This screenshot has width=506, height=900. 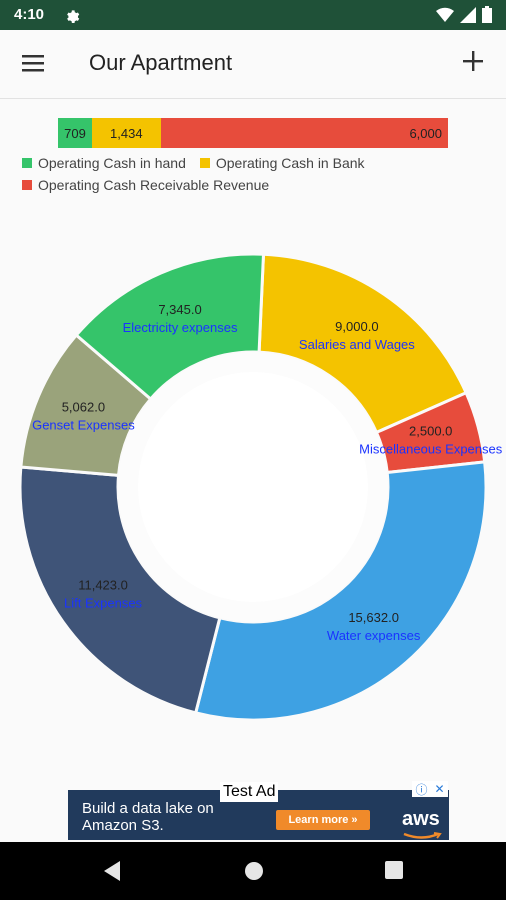 I want to click on legend-label: Operating Cash in Bank, so click(x=290, y=163).